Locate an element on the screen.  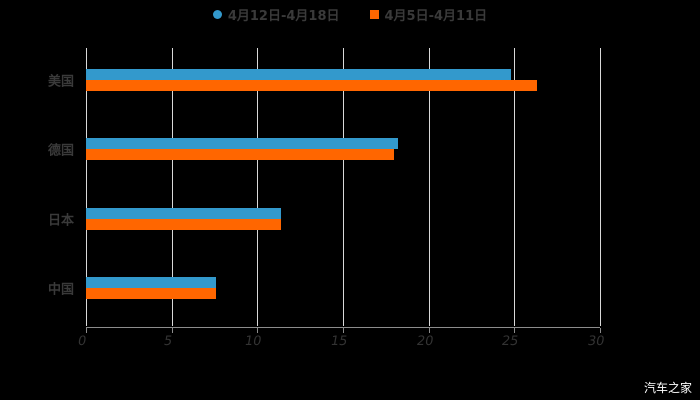
circle-marker-icon is located at coordinates (217, 14).